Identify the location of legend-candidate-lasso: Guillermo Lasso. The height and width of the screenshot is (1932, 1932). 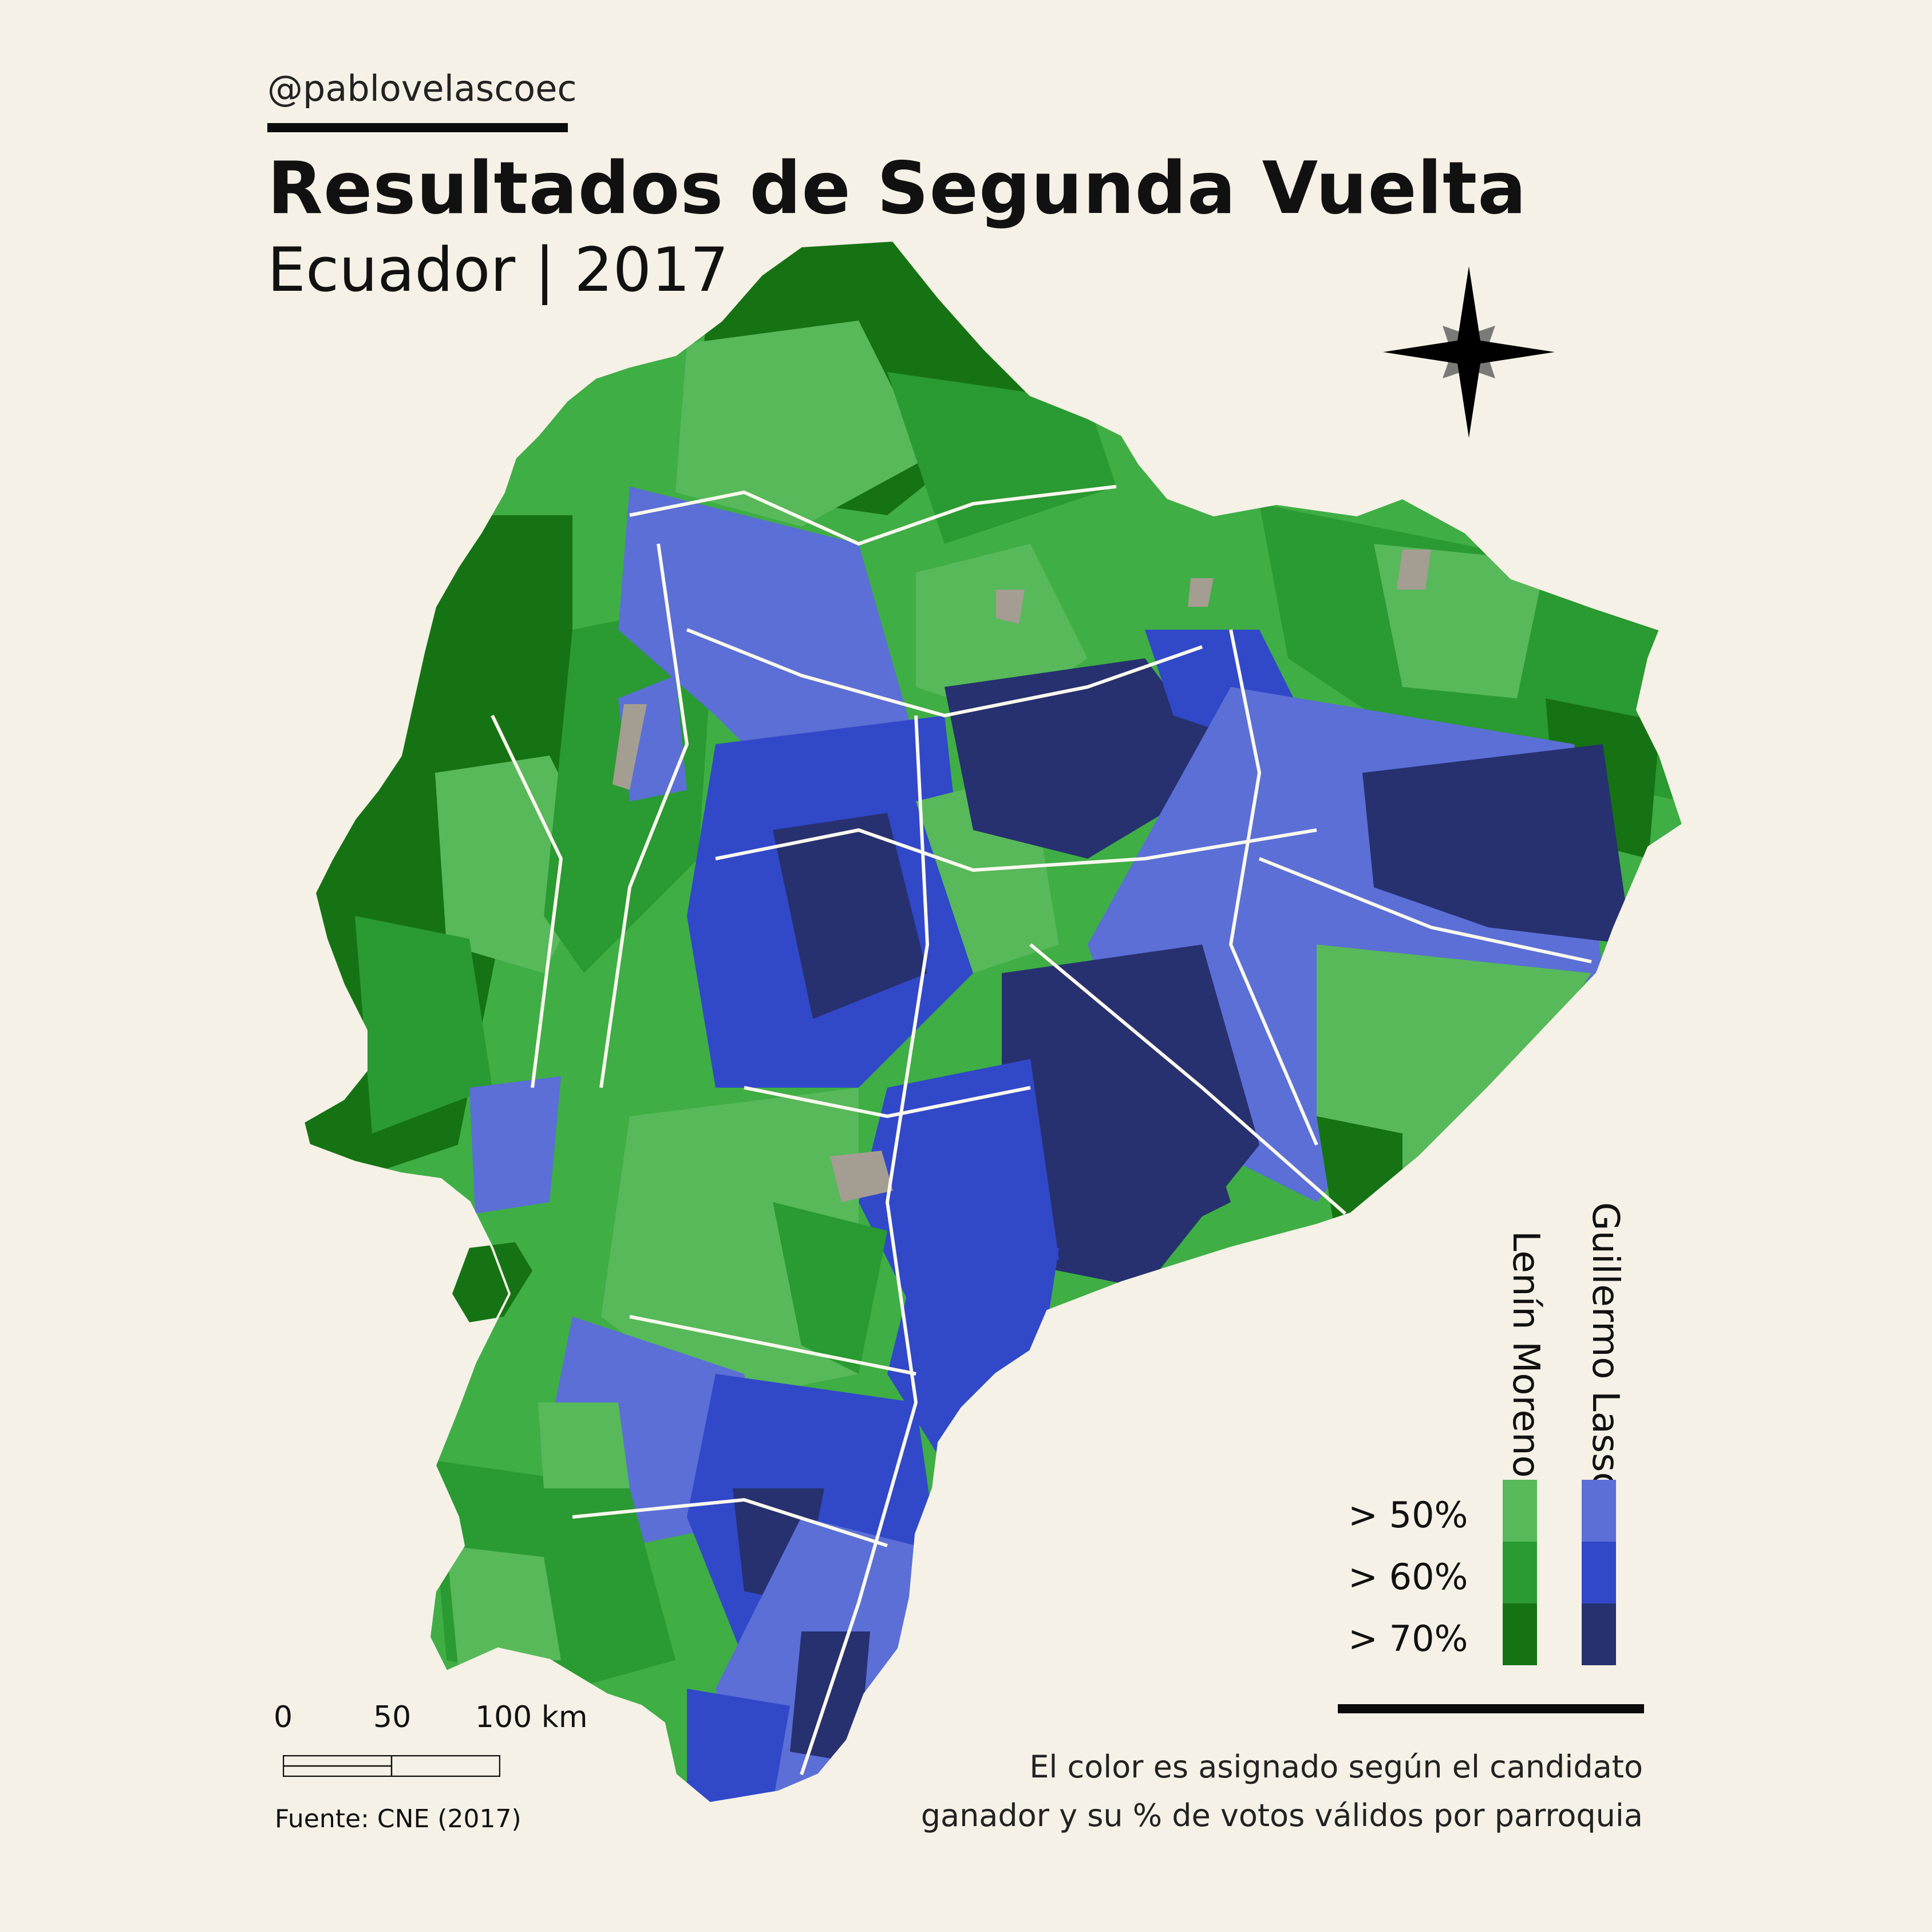
(1605, 1348).